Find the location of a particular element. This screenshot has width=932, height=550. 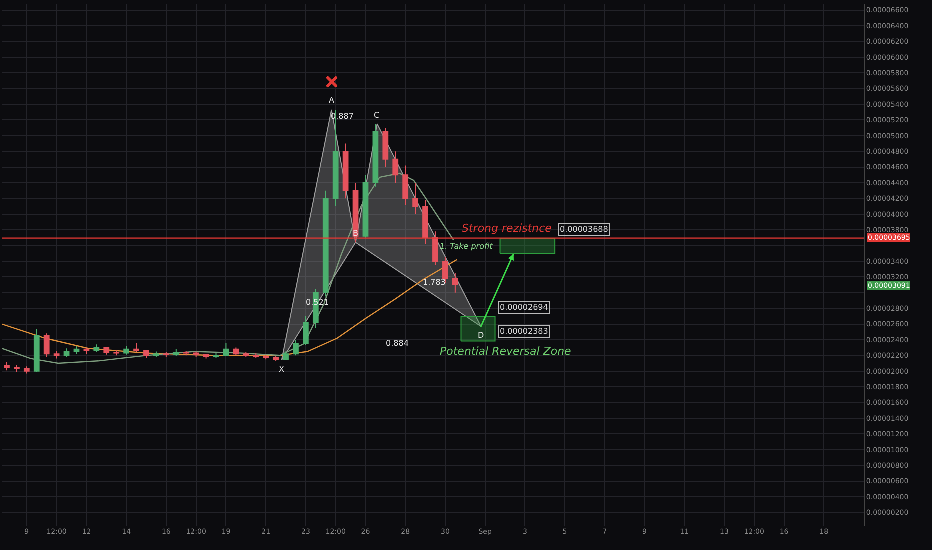

annotation: 0.00002383 is located at coordinates (524, 331).